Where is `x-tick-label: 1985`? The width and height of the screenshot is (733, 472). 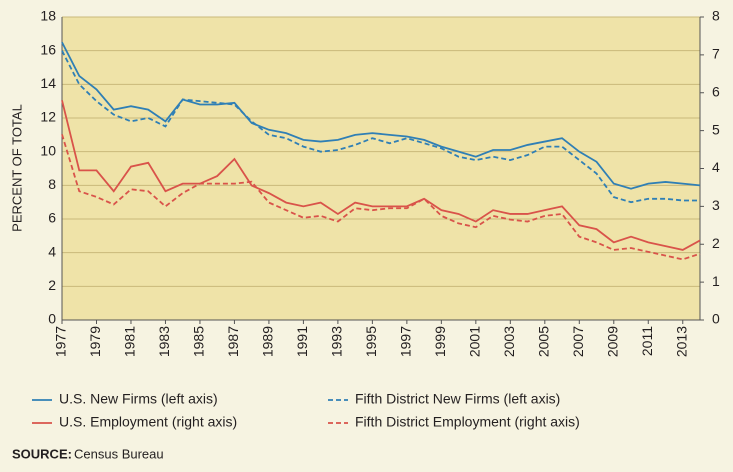
x-tick-label: 1985 is located at coordinates (199, 341).